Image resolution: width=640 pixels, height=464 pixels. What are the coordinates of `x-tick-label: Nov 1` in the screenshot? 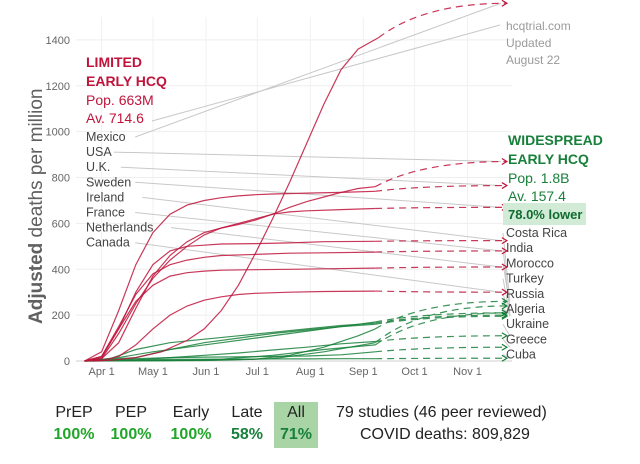 It's located at (467, 372).